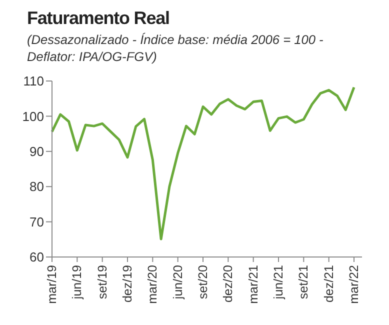 This screenshot has height=325, width=389. I want to click on x-tick-label: mar/20, so click(153, 284).